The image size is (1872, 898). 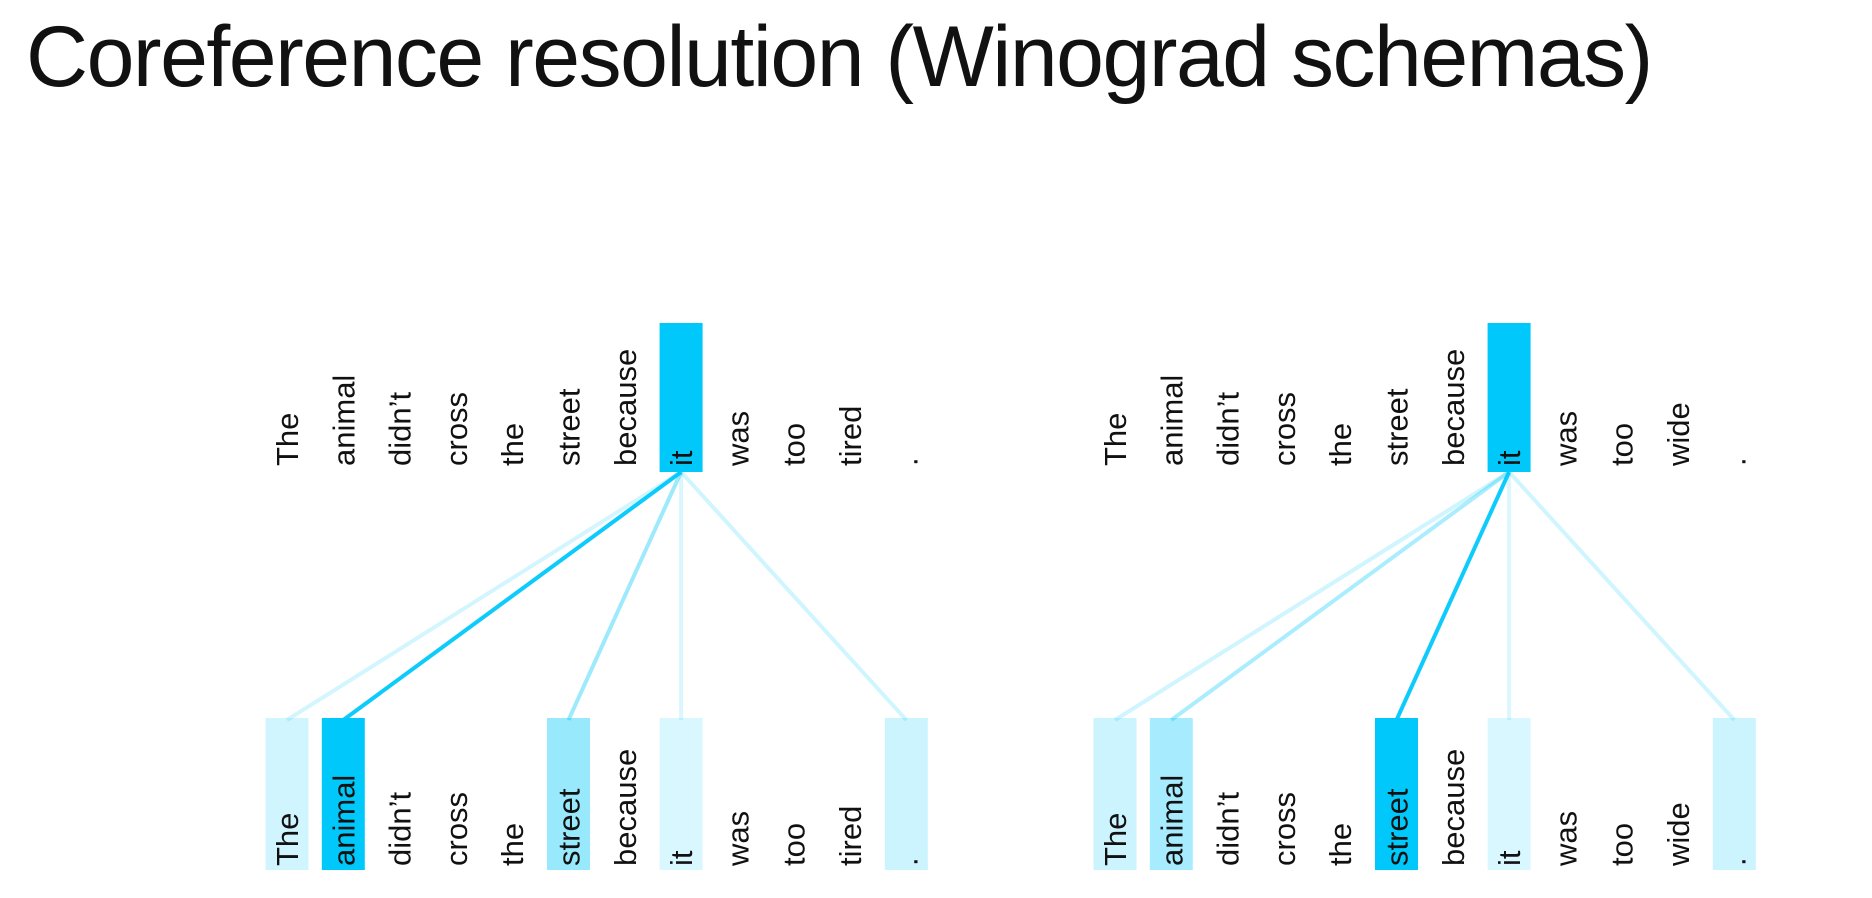 I want to click on top-token-label: tired, so click(x=850, y=436).